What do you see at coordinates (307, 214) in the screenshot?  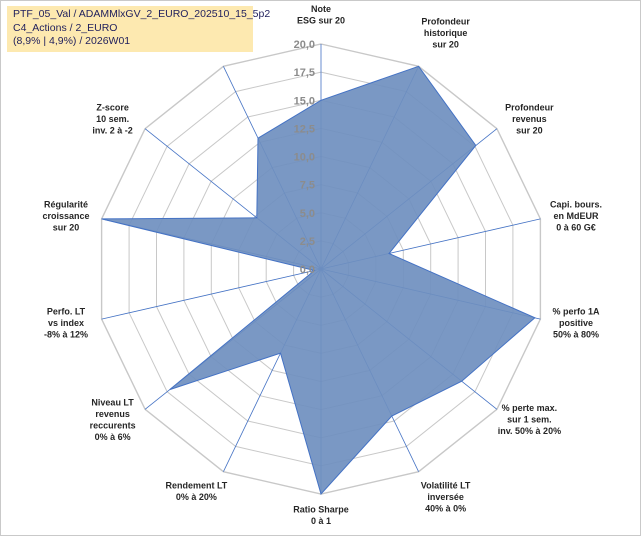 I see `tick-label: 5,0` at bounding box center [307, 214].